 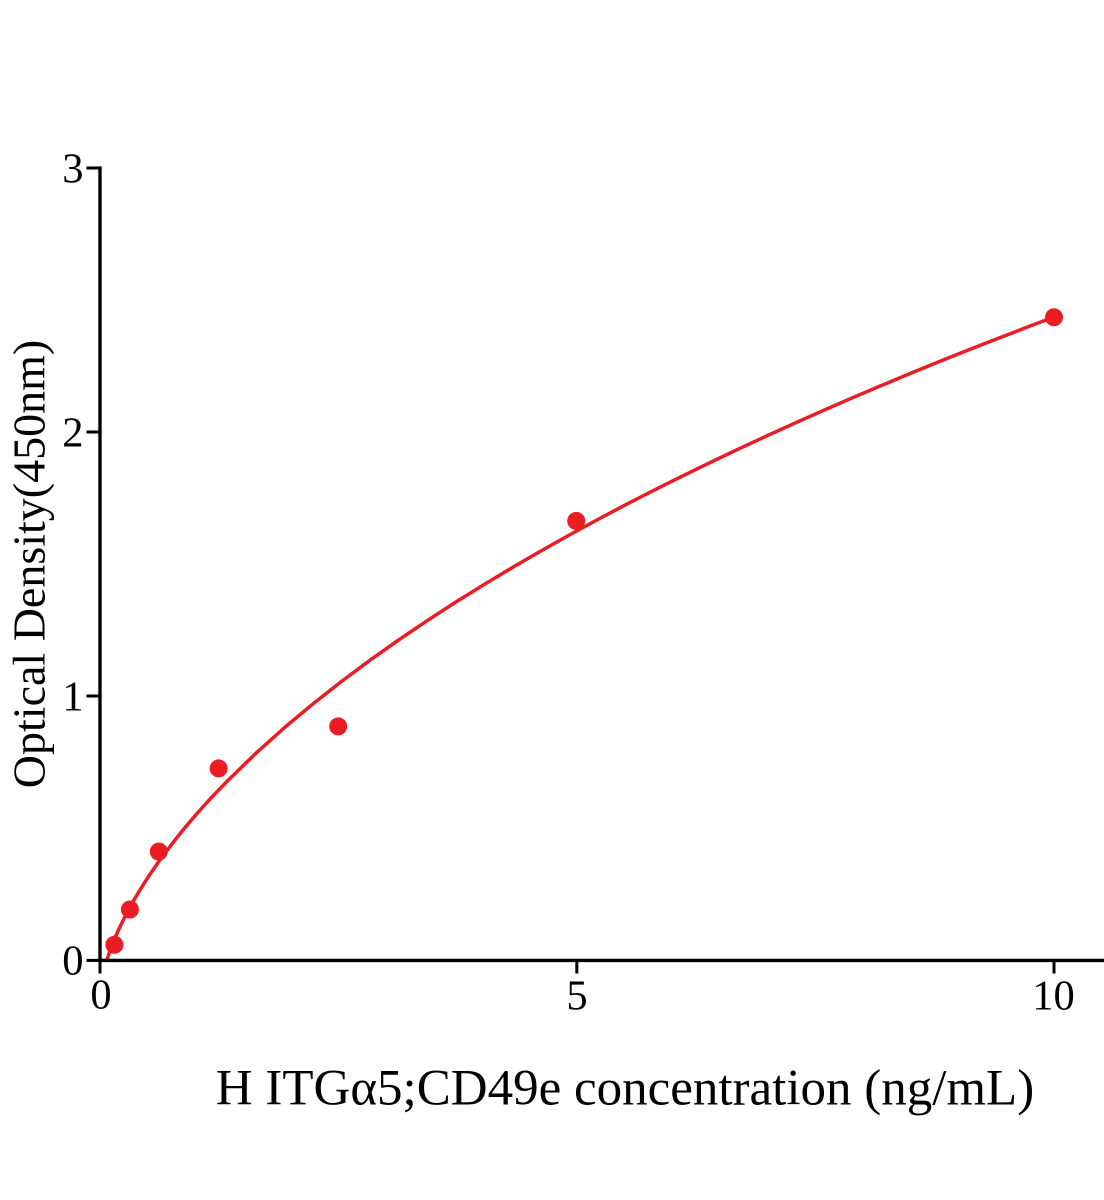 I want to click on svg-text:H ITGα5;CD49e concentration (n: H ITGα5;CD49e concentration (ng/mL), so click(x=625, y=1089).